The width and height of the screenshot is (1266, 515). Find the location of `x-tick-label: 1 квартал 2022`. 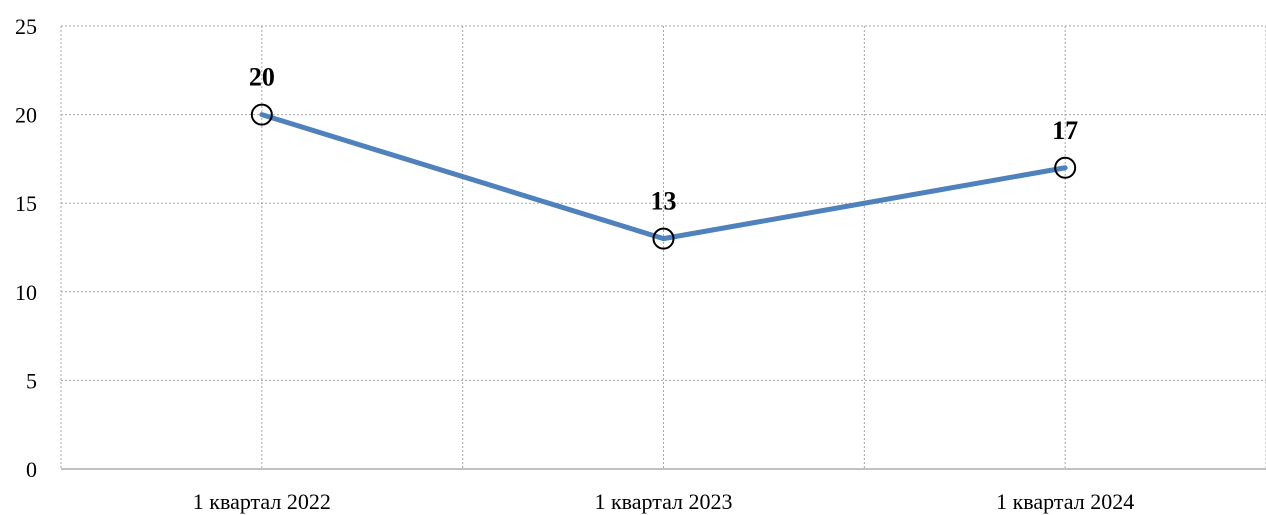

x-tick-label: 1 квартал 2022 is located at coordinates (262, 501).